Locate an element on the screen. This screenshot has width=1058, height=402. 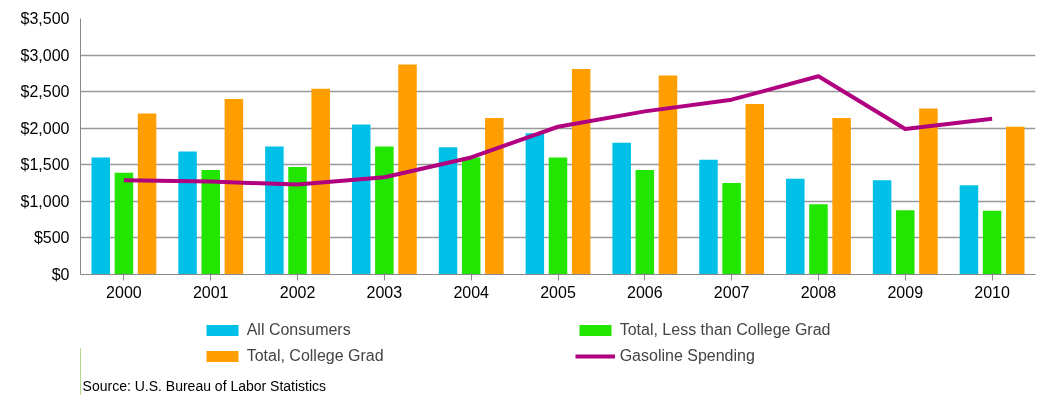
y-tick-label: $3,500 is located at coordinates (45, 18).